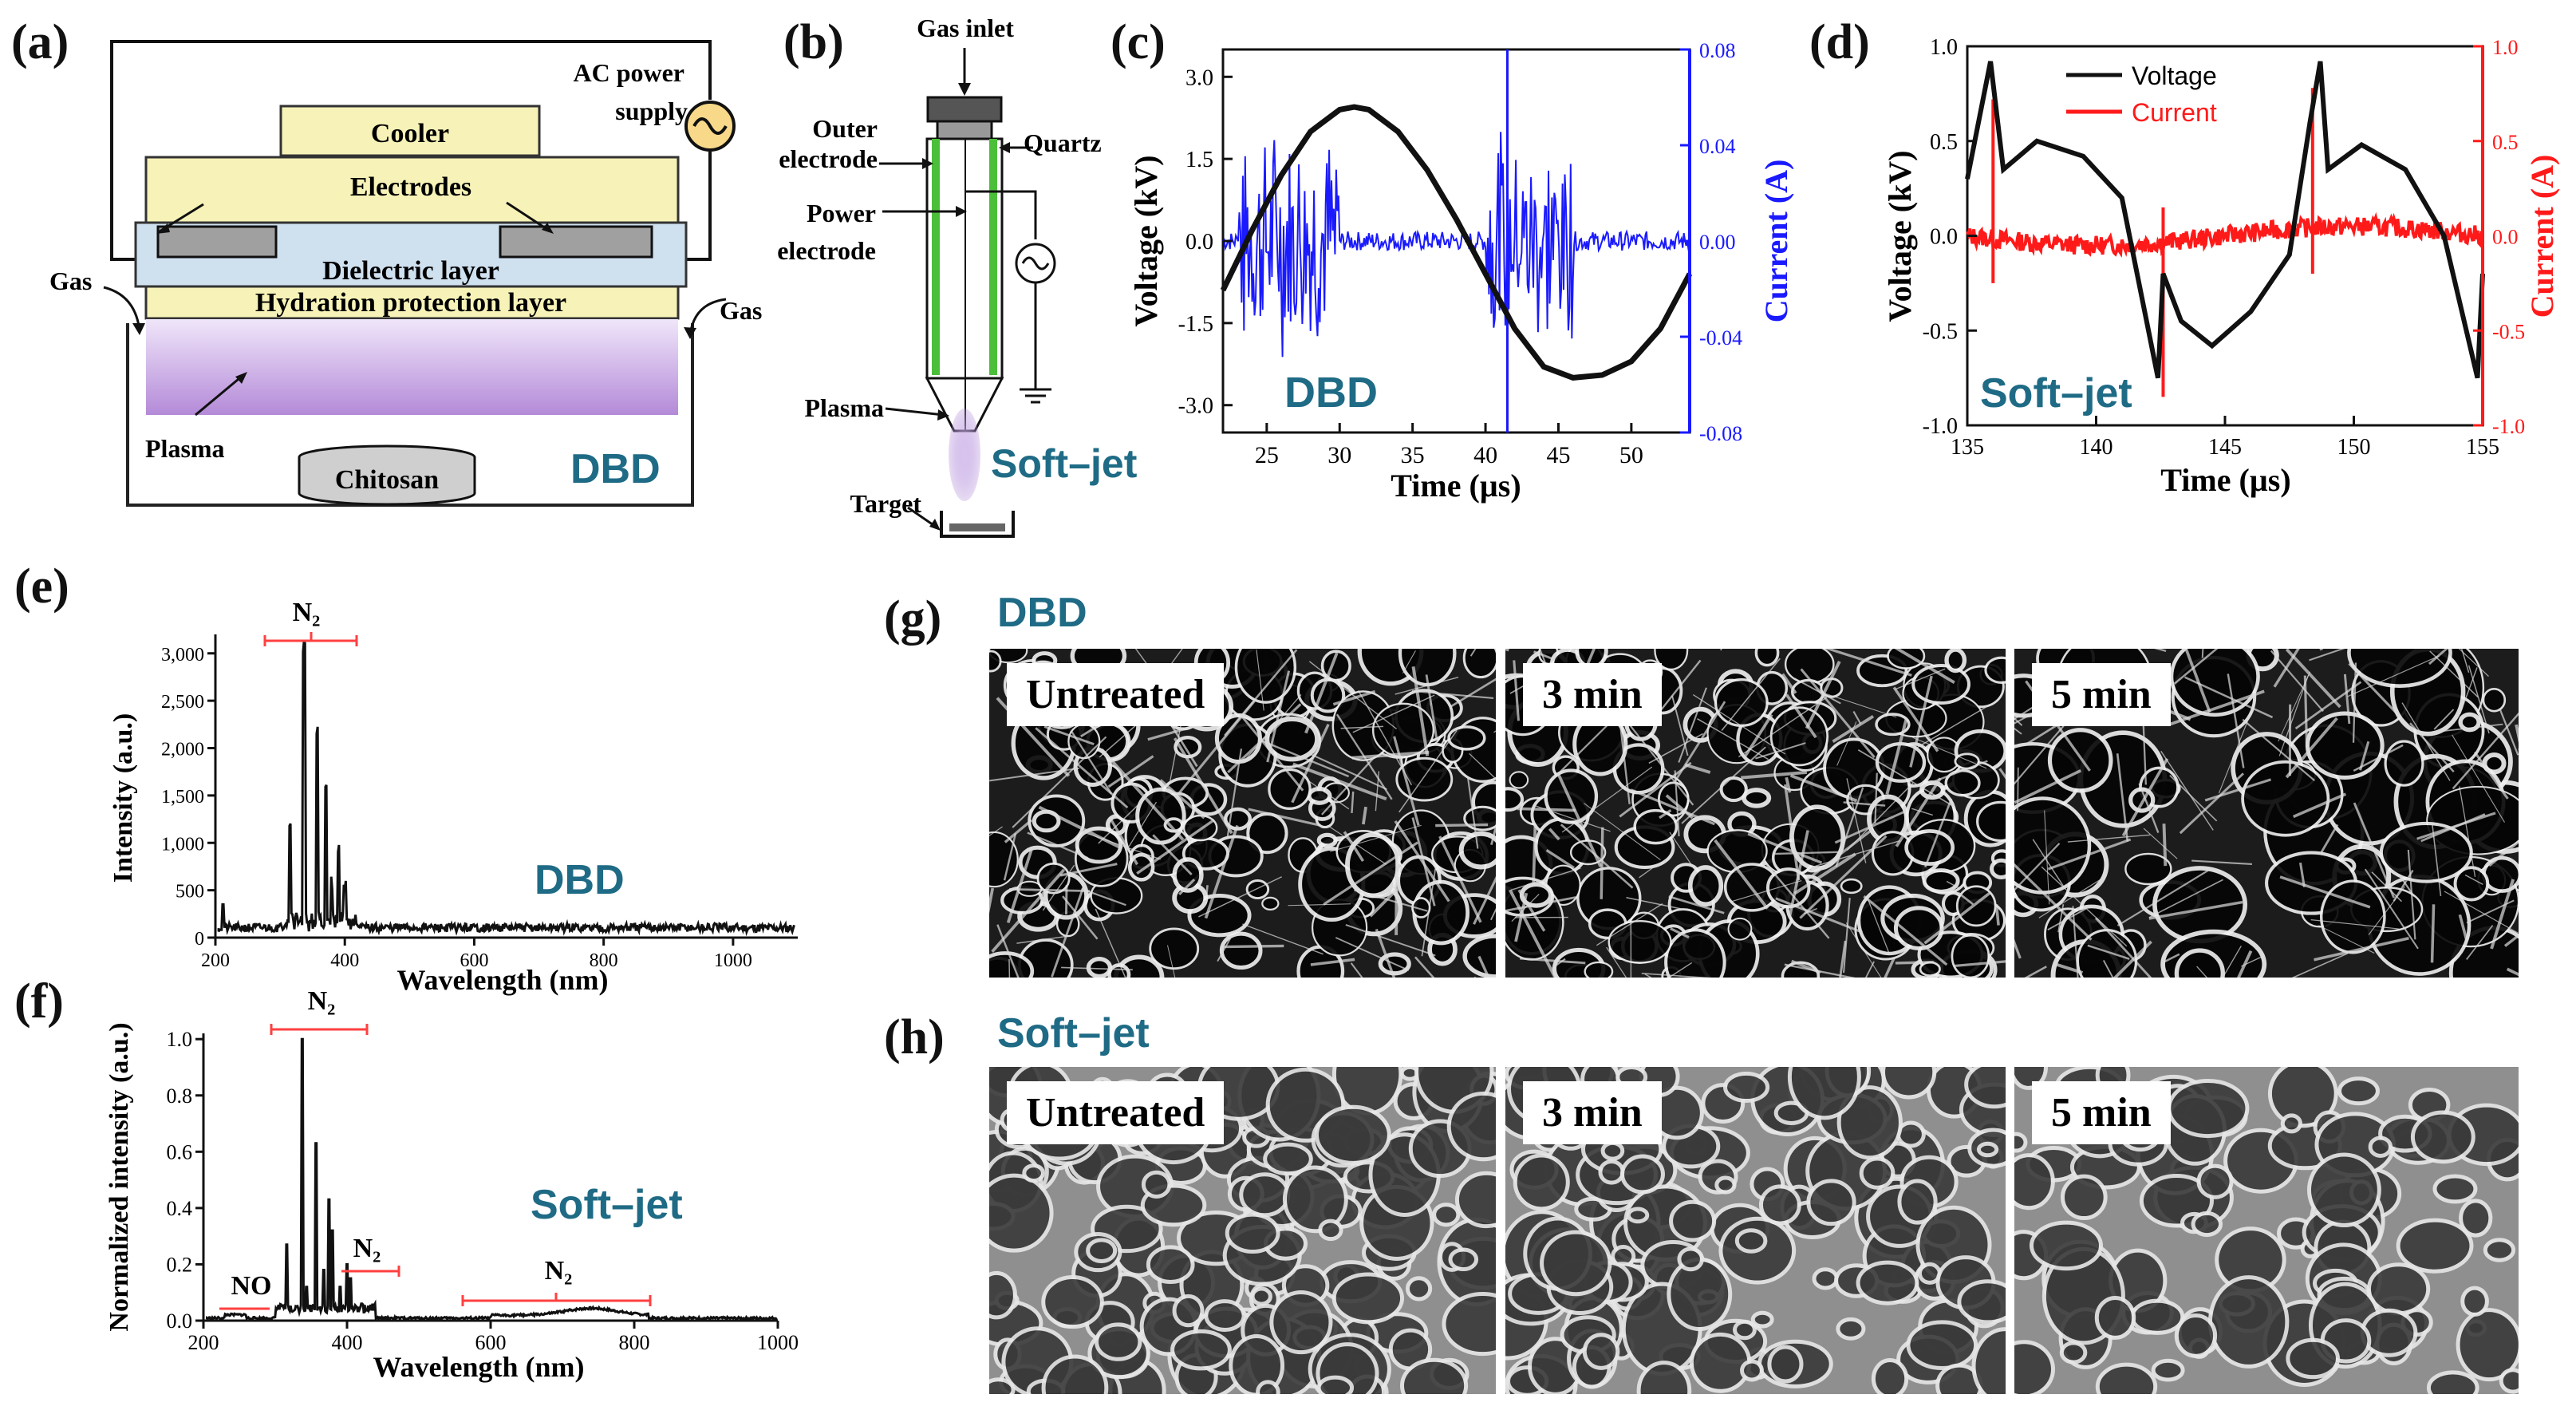  What do you see at coordinates (123, 798) in the screenshot?
I see `y-axis-label: Intensity (a.u.)` at bounding box center [123, 798].